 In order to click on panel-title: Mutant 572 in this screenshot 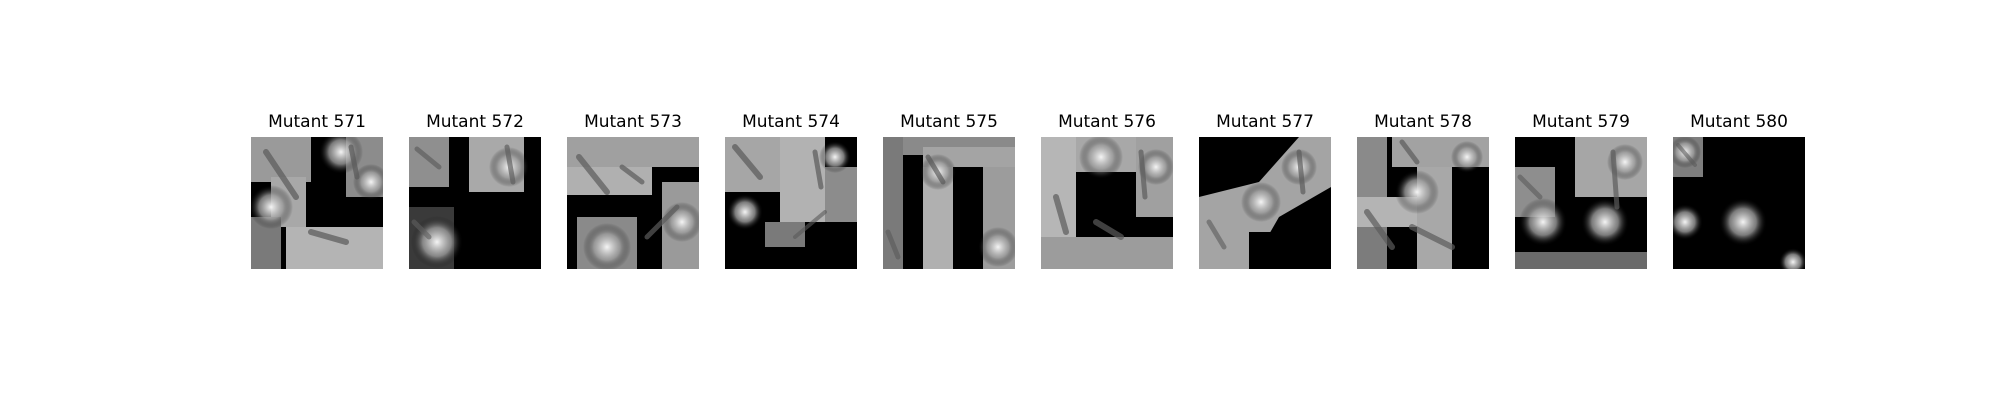, I will do `click(475, 122)`.